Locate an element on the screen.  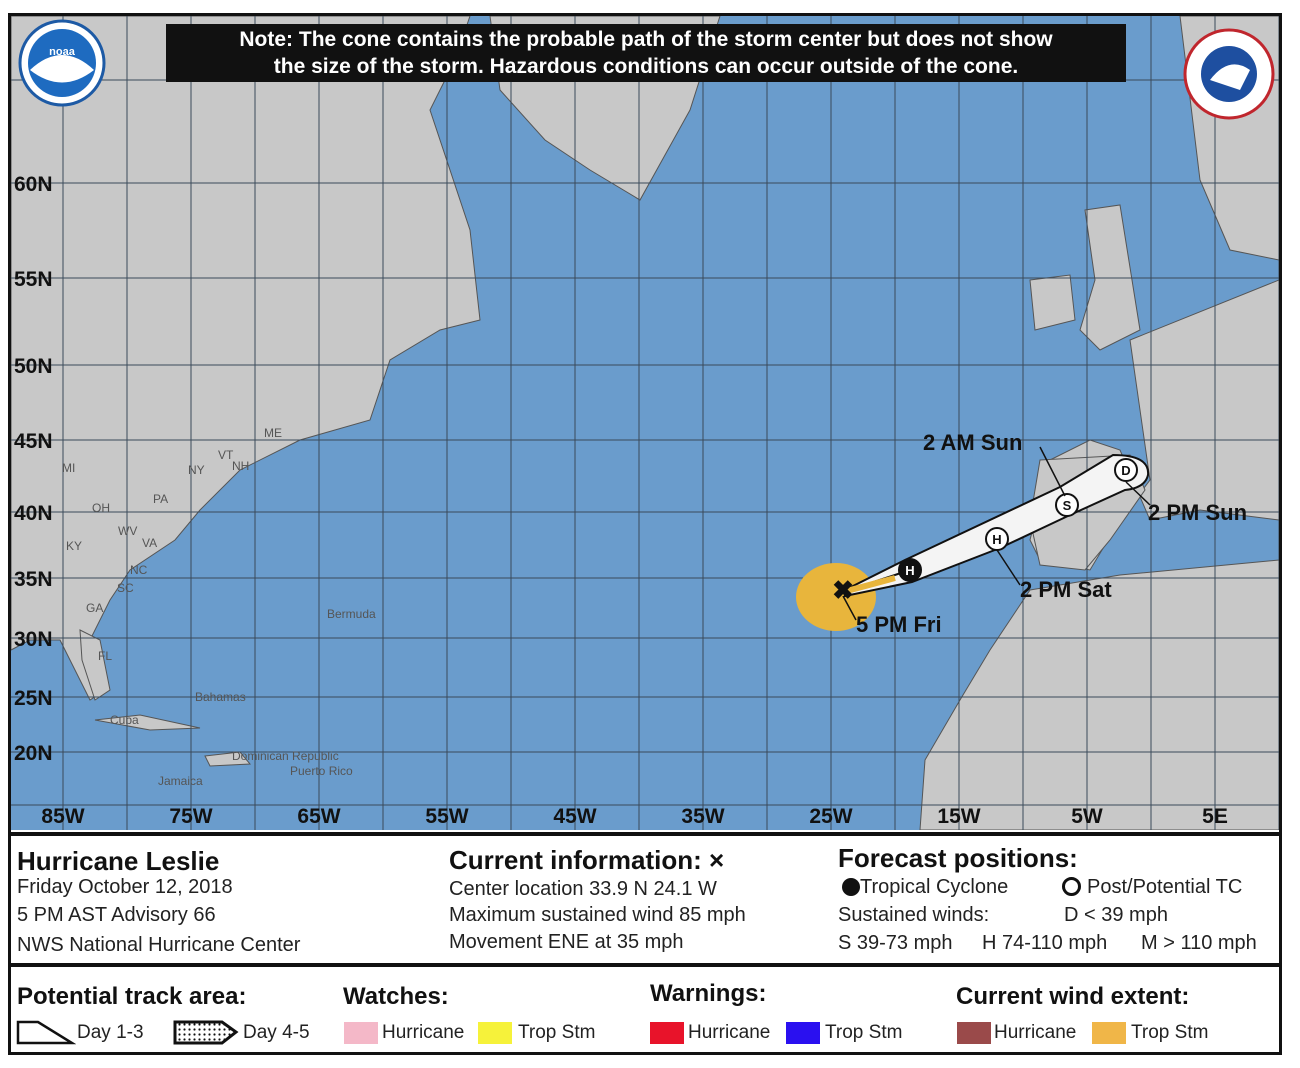
open-circle-icon is located at coordinates (1071, 886).